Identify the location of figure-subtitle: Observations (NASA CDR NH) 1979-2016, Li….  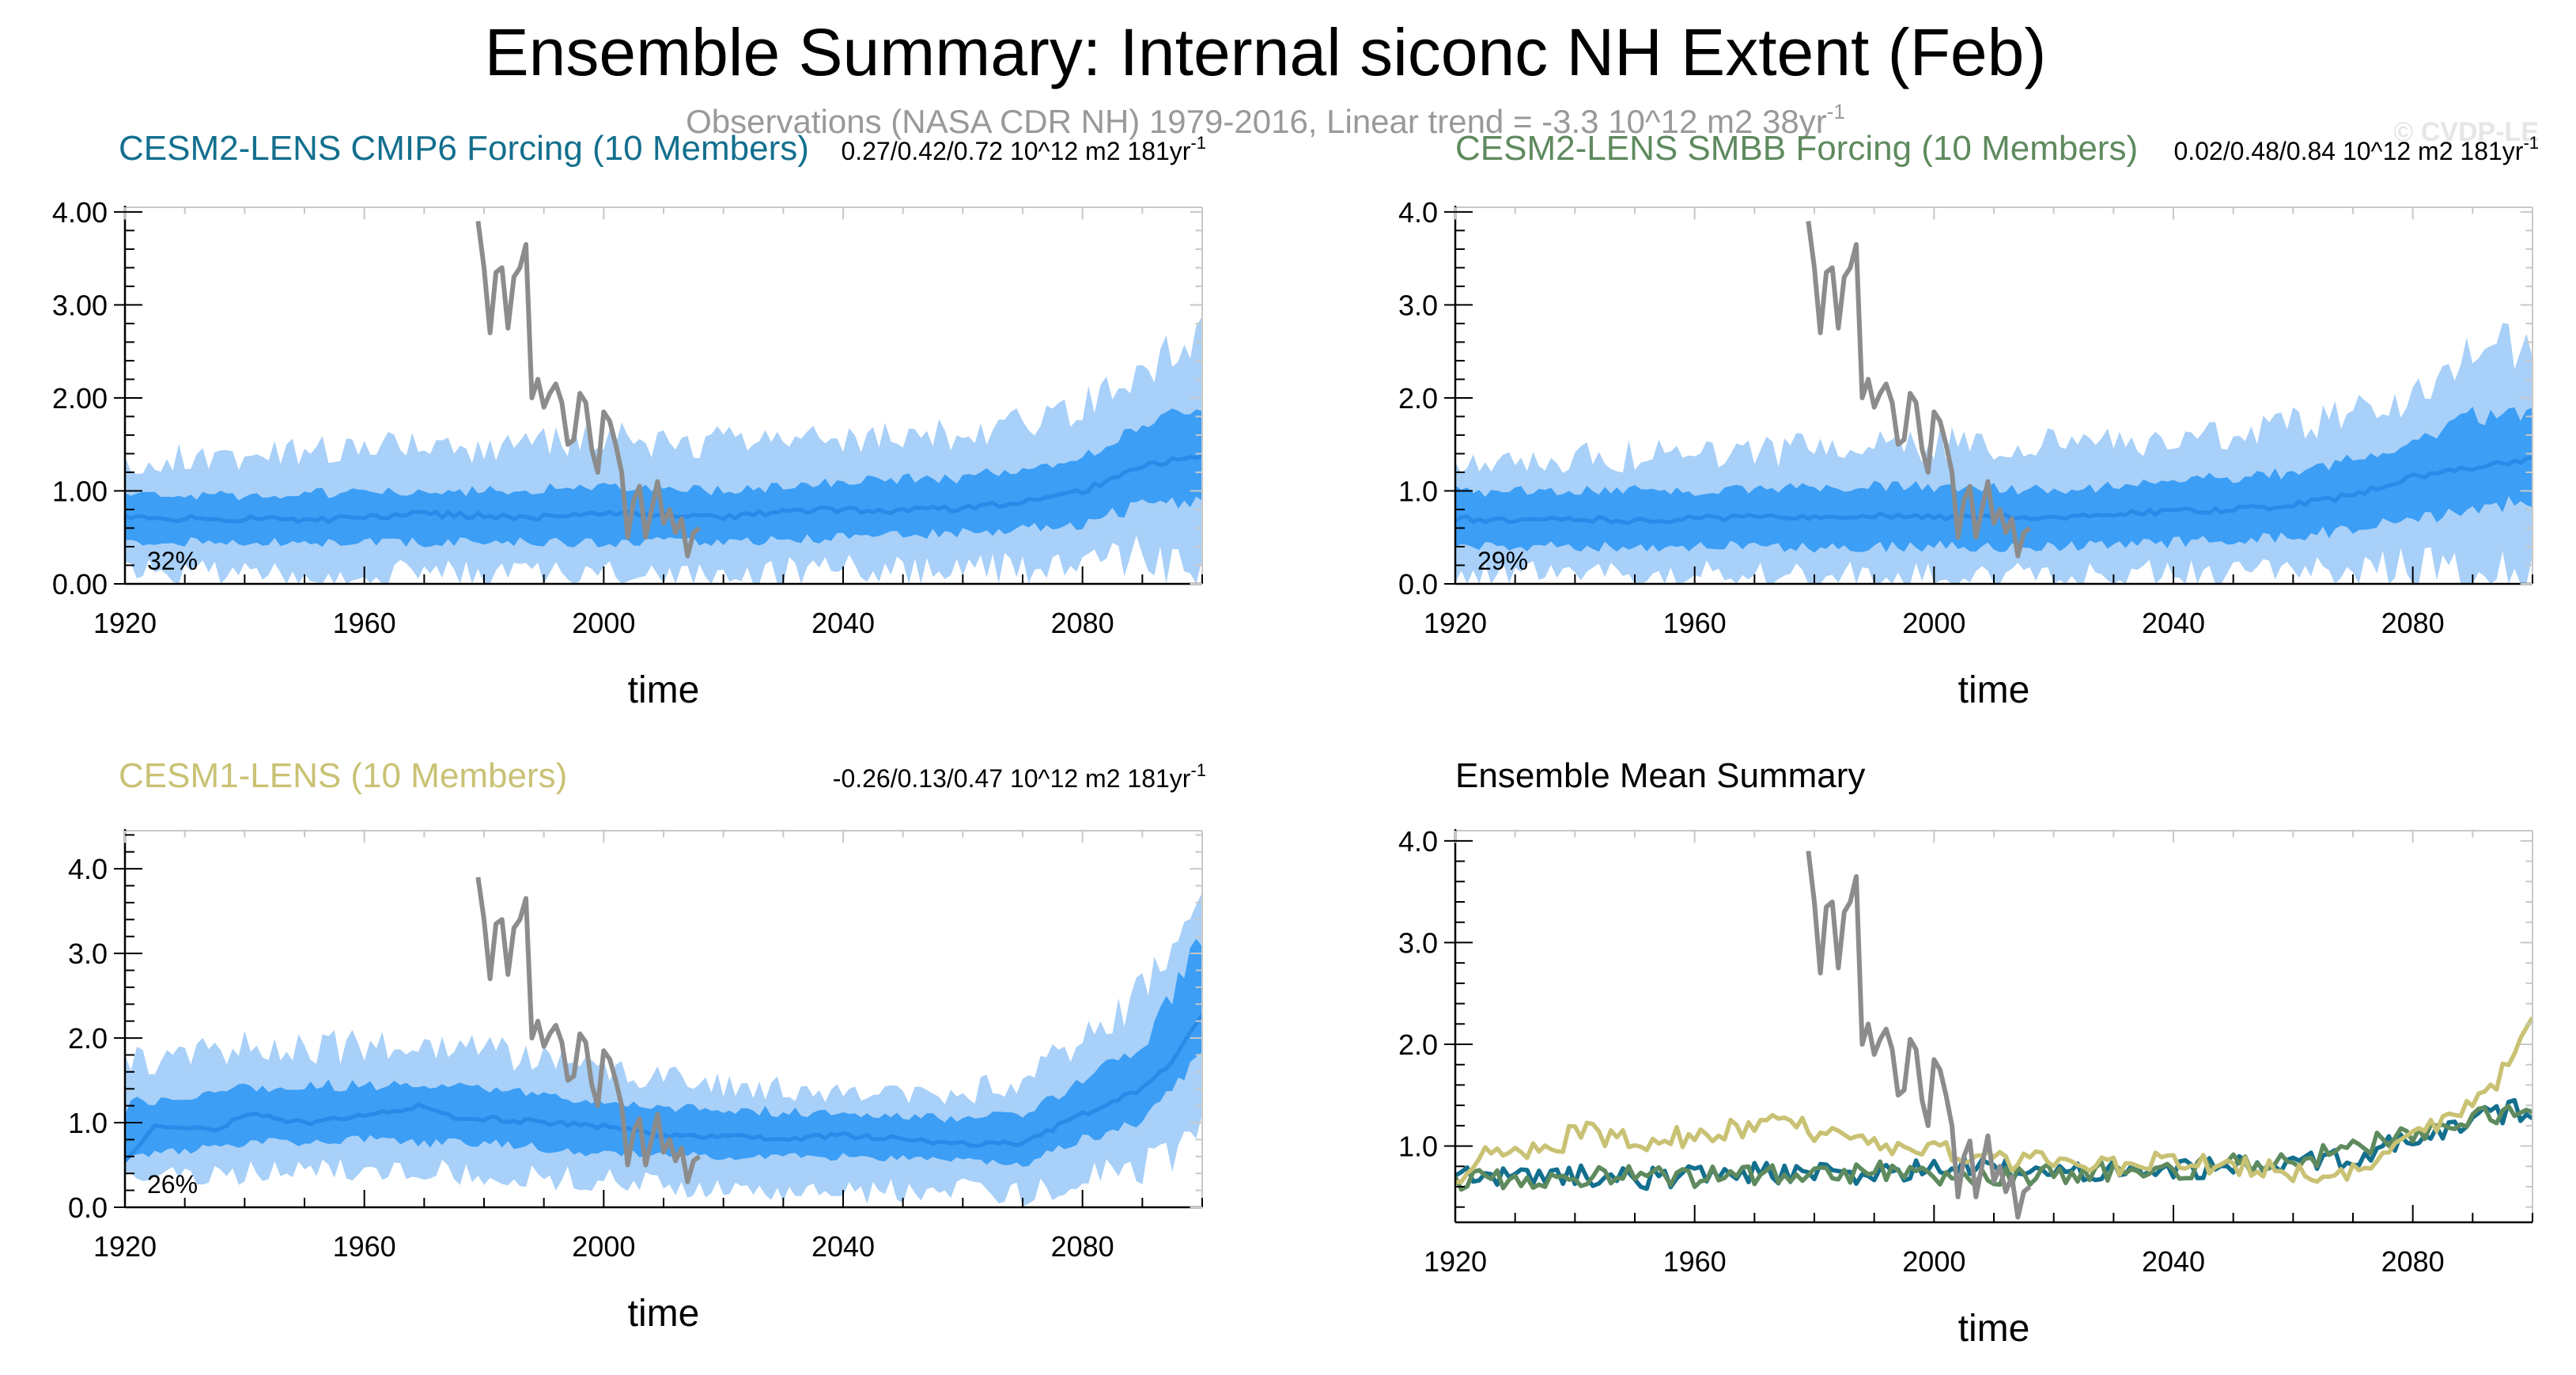
(1265, 120).